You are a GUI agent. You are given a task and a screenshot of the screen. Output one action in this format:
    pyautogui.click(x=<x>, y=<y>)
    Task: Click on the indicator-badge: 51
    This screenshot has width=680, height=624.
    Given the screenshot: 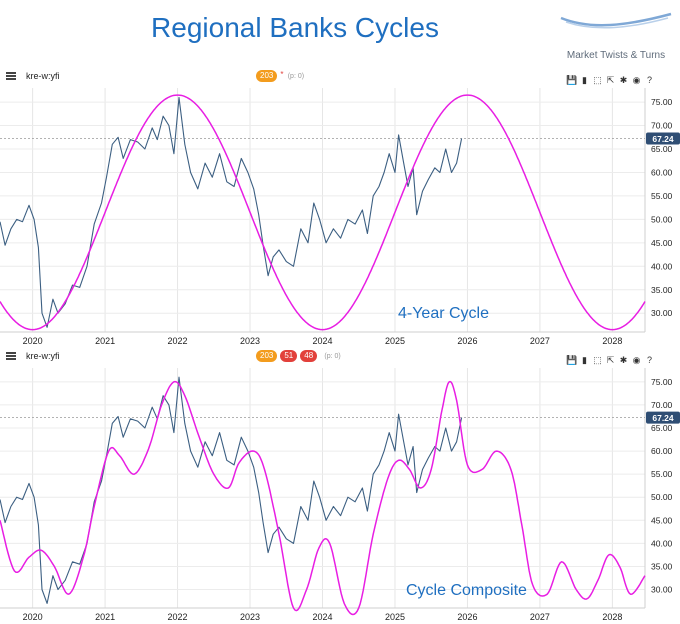 What is the action you would take?
    pyautogui.click(x=289, y=356)
    